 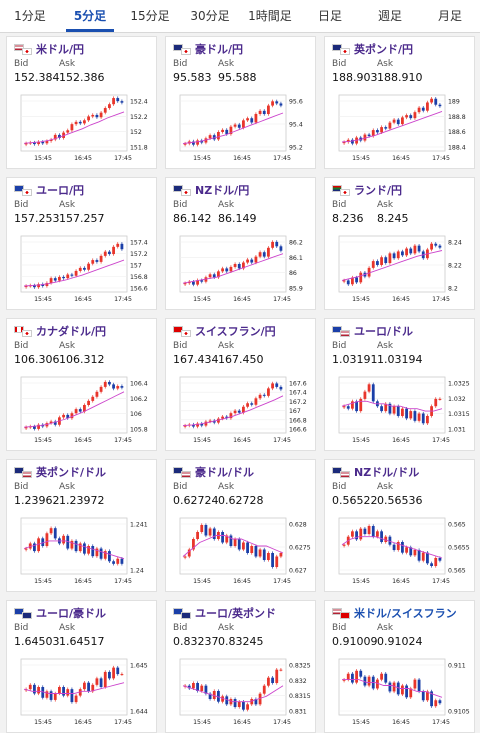 What do you see at coordinates (182, 190) in the screenshot?
I see `nz-jp-flag-icon` at bounding box center [182, 190].